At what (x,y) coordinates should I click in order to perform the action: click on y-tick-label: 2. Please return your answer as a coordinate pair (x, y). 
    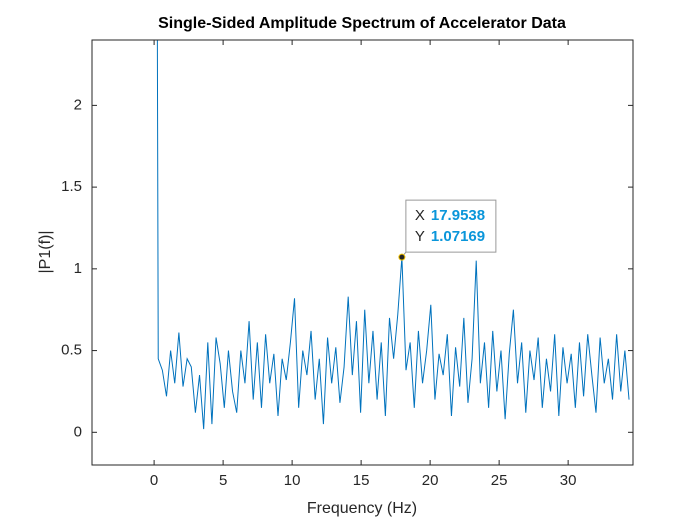
    Looking at the image, I should click on (78, 104).